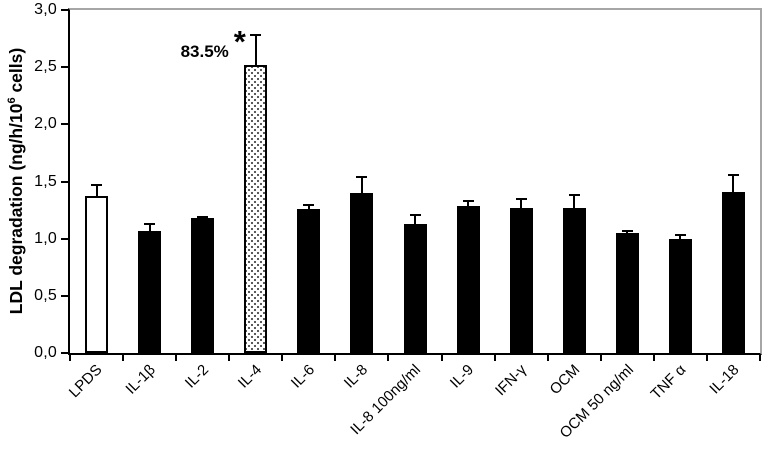 Image resolution: width=767 pixels, height=457 pixels. Describe the element at coordinates (45, 181) in the screenshot. I see `y-tick-label-1,5: 1,5` at that location.